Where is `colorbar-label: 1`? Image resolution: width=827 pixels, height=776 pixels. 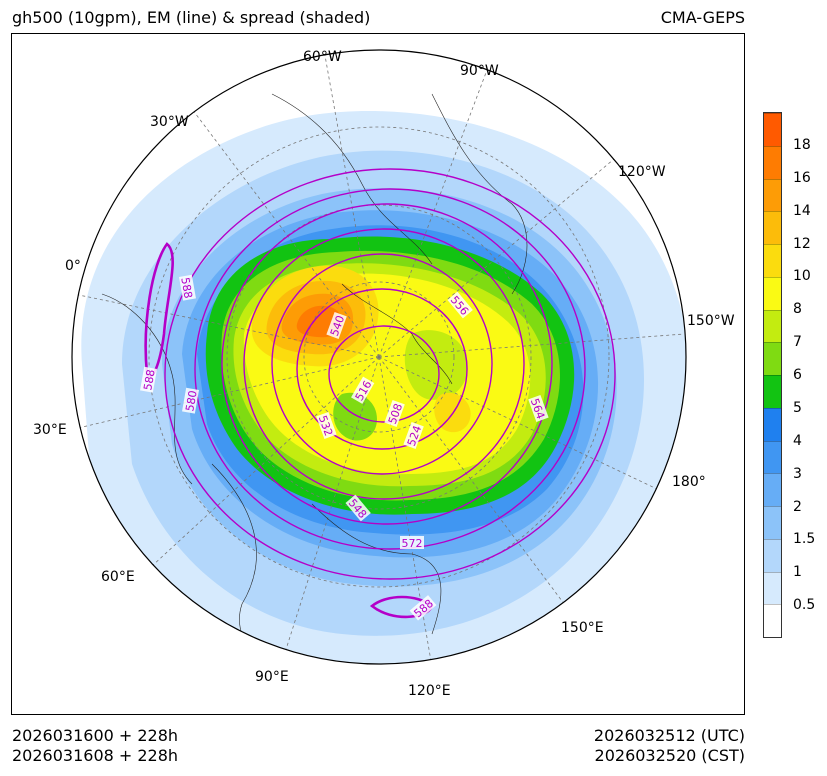
colorbar-label: 1 is located at coordinates (797, 572).